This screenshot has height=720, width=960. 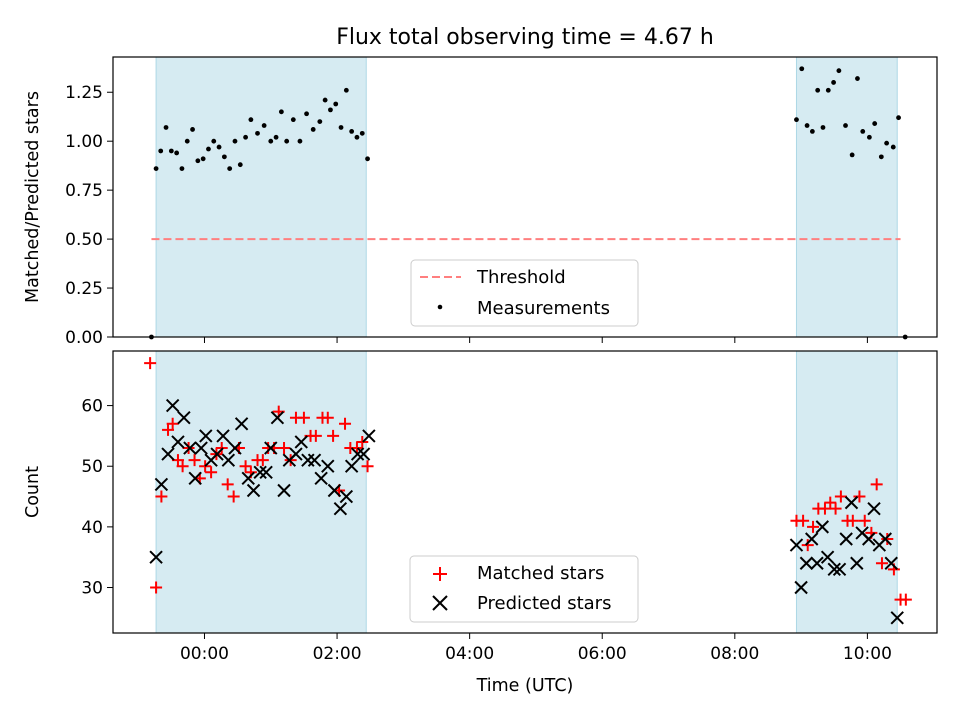 I want to click on y-tick-label: 50, so click(x=92, y=467).